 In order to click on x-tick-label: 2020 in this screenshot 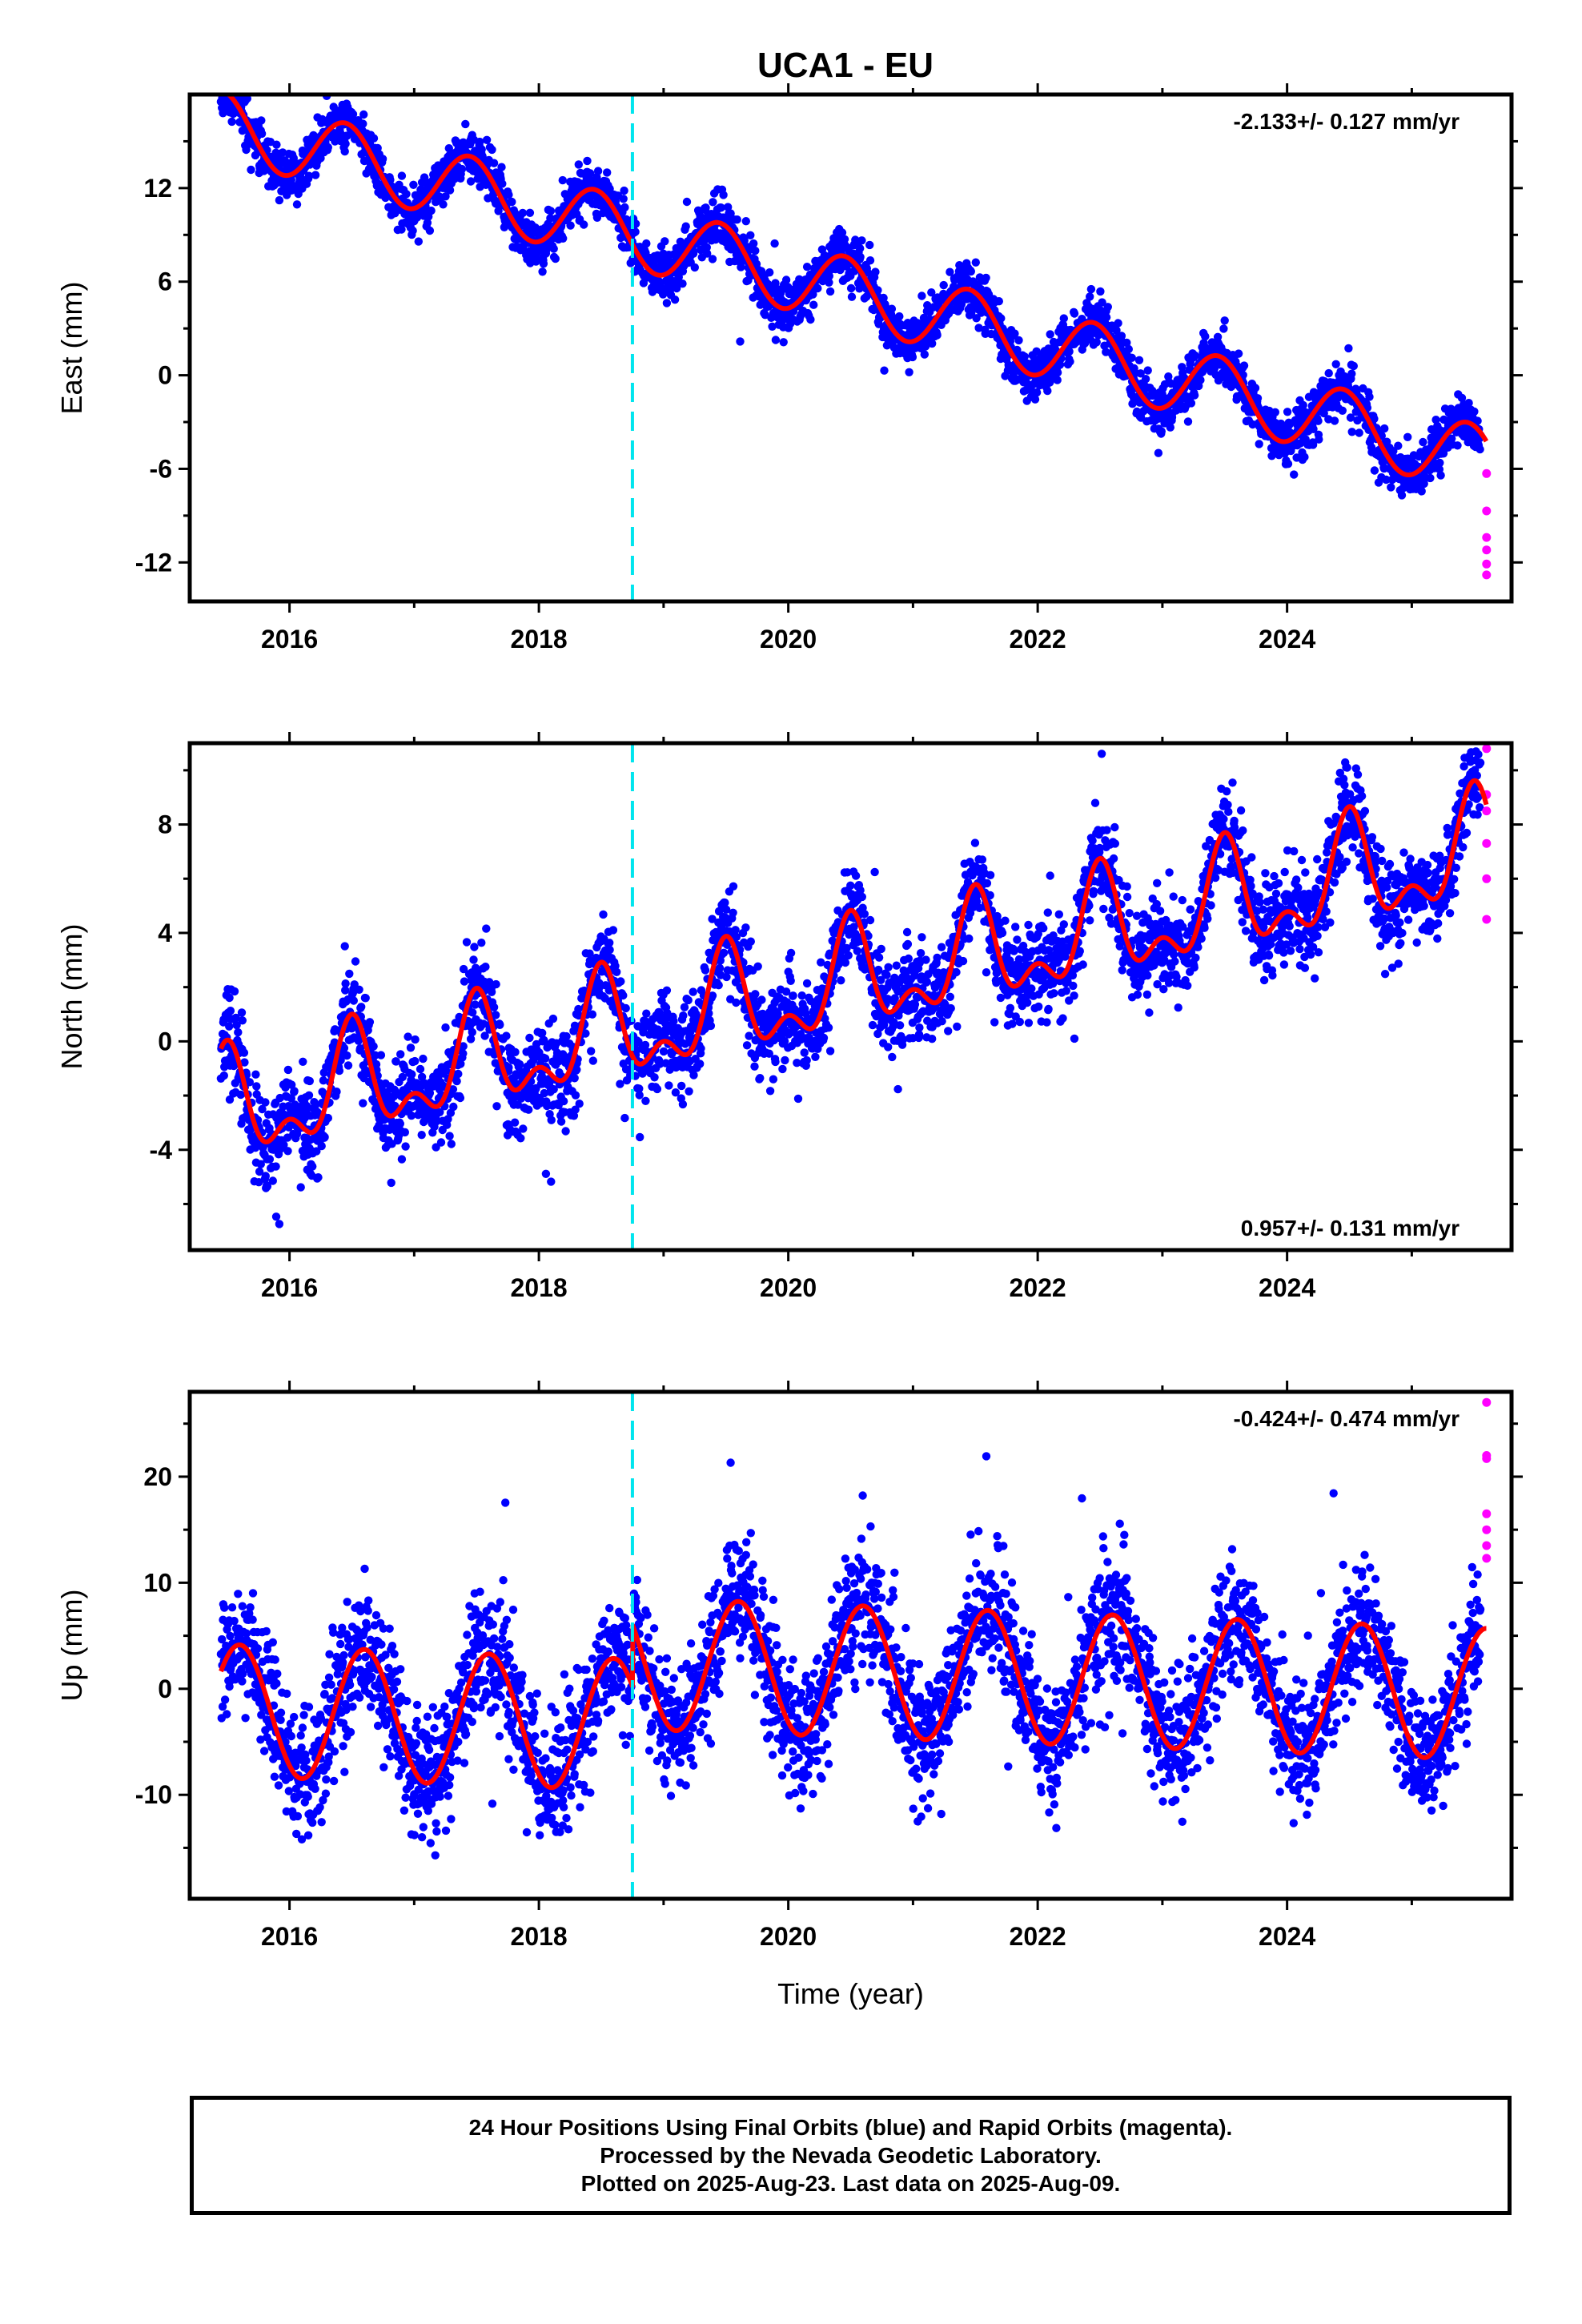, I will do `click(789, 639)`.